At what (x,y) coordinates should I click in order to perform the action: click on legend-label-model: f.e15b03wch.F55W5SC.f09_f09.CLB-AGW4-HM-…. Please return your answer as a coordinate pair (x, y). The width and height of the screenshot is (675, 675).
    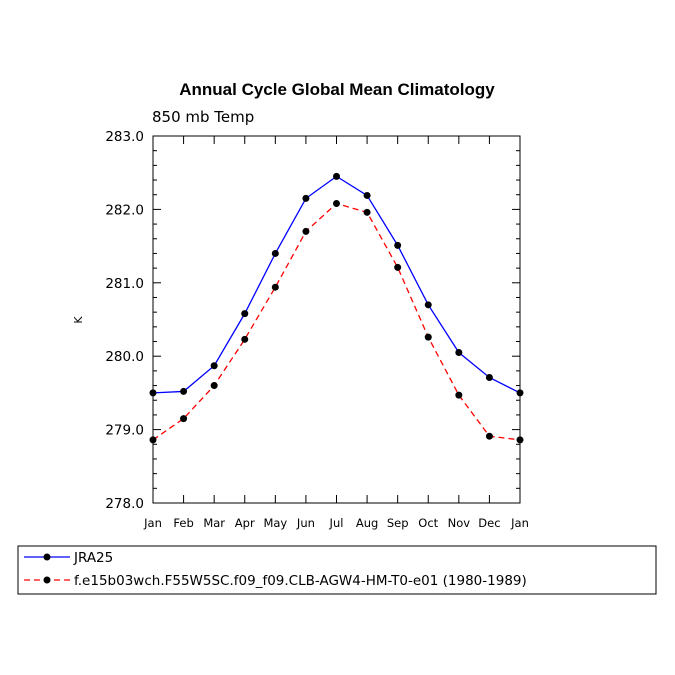
    Looking at the image, I should click on (300, 581).